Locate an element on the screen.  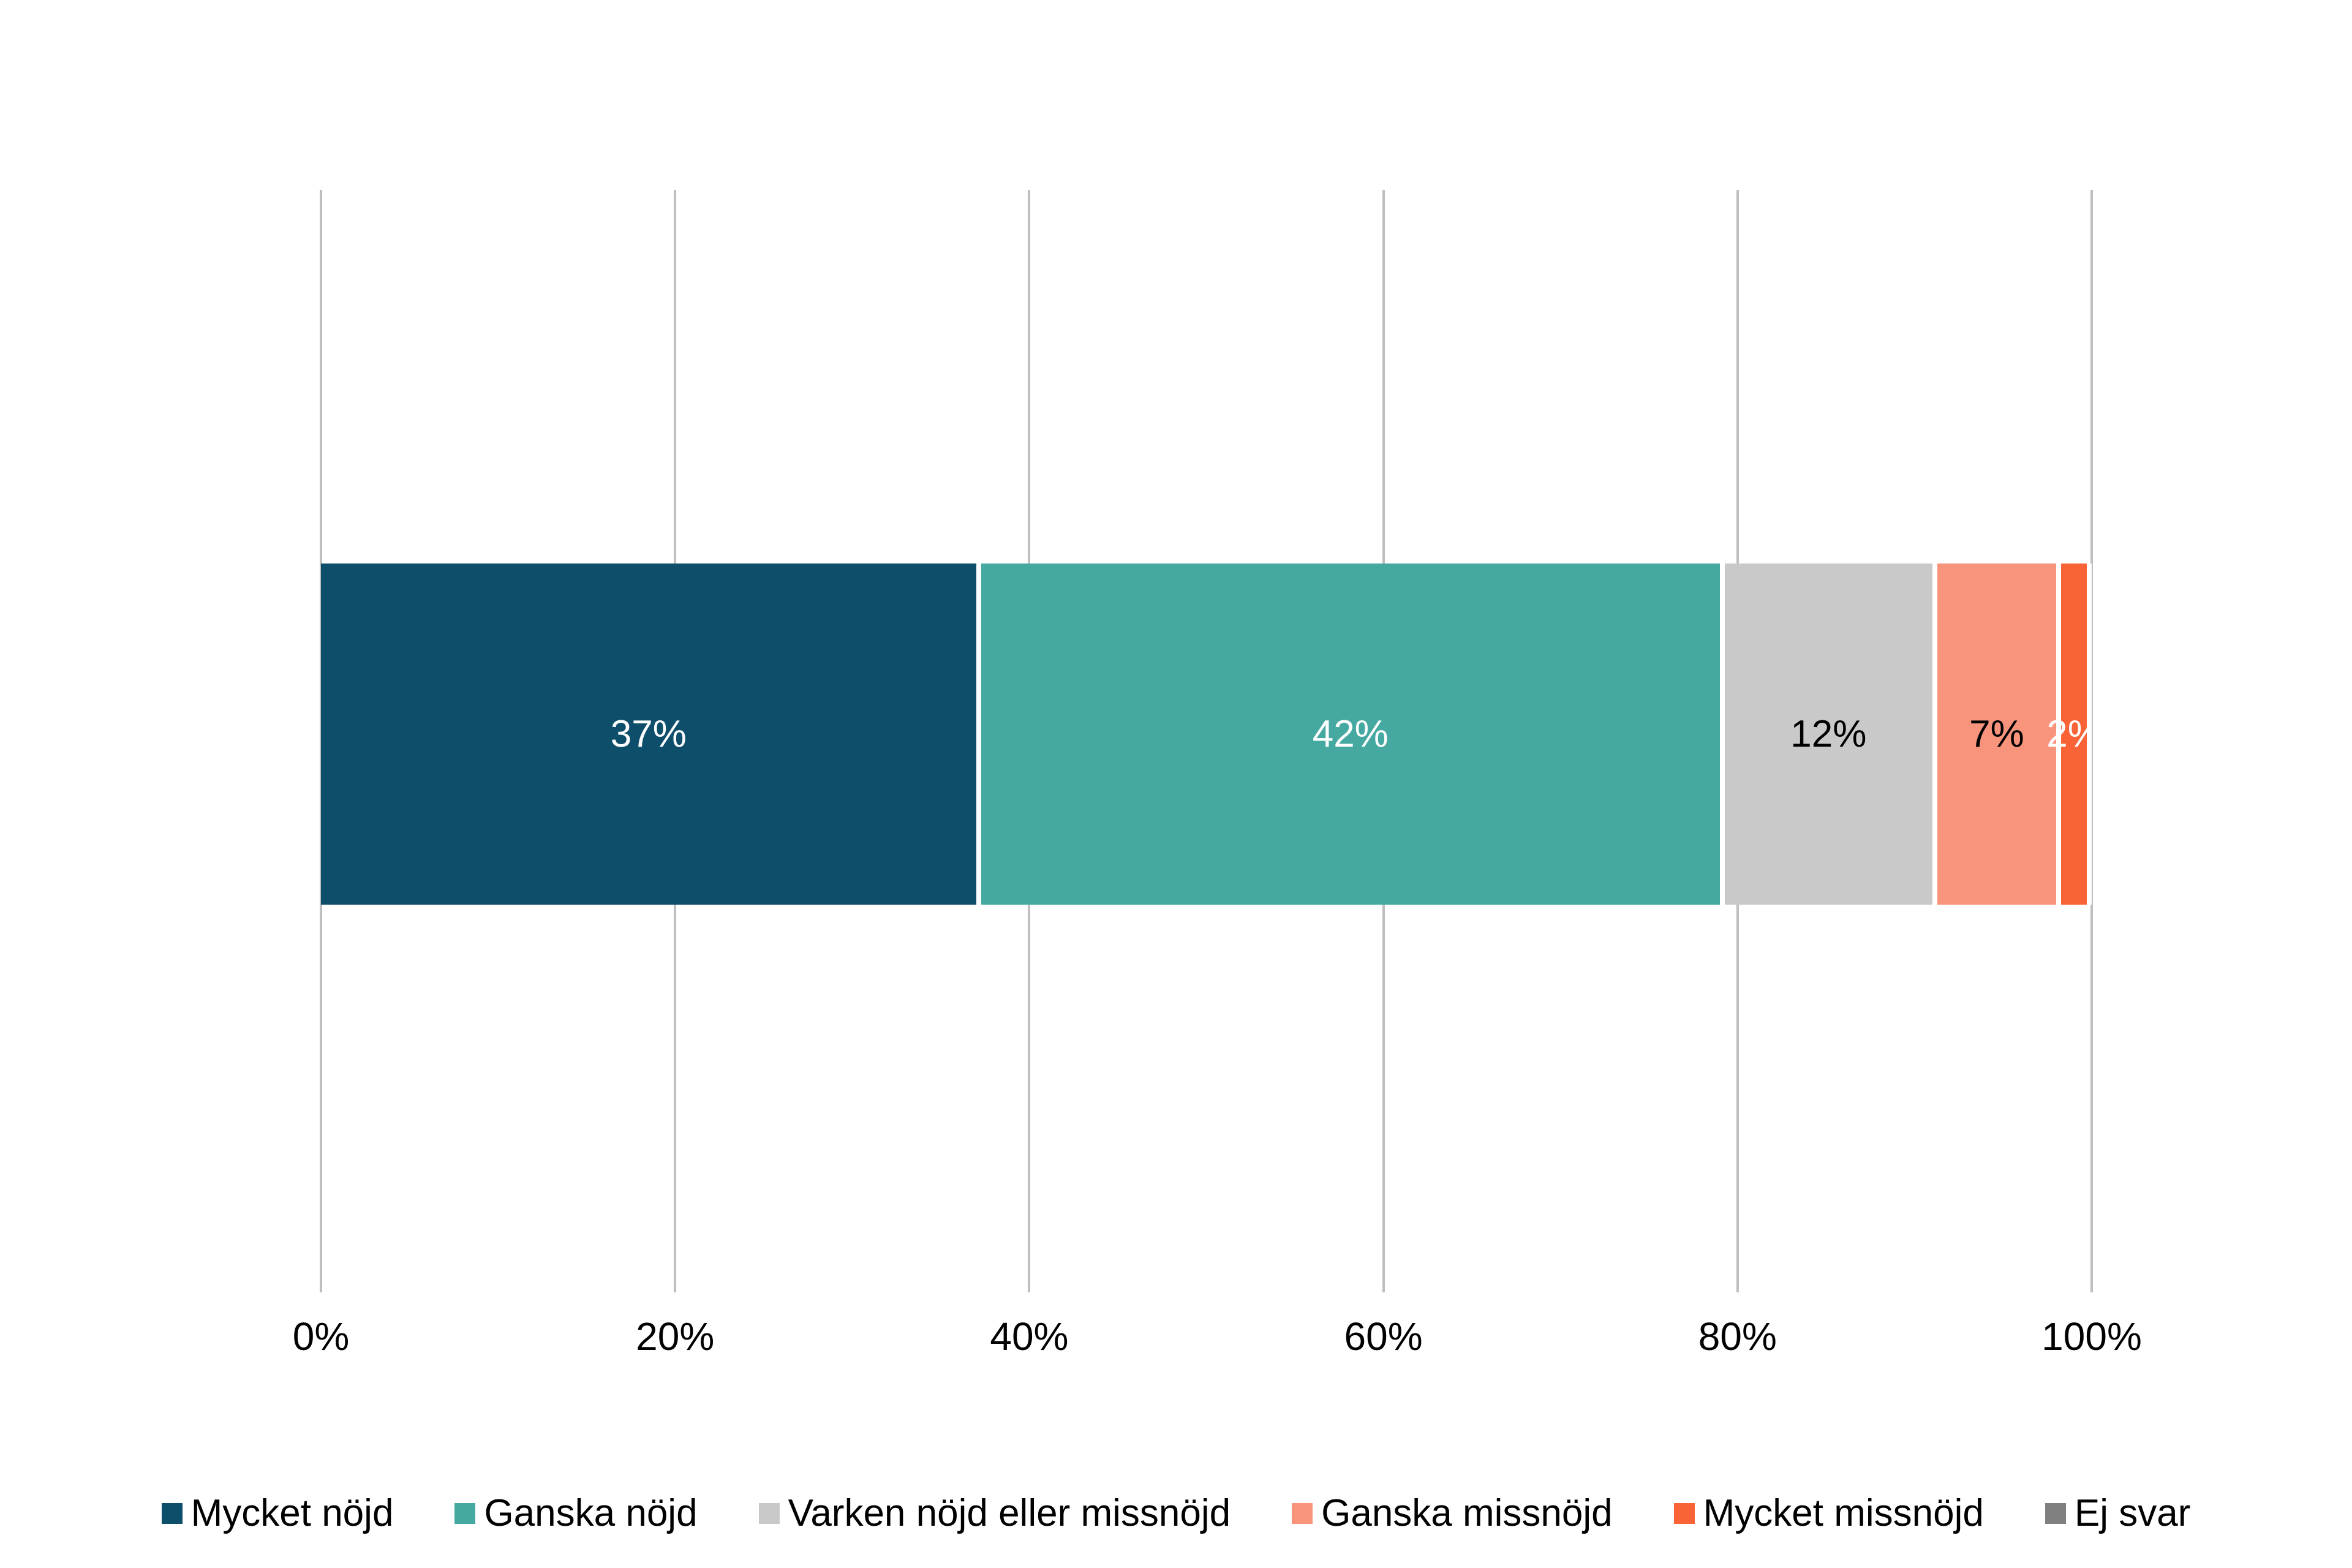
legend-swatch-ganska-nojd is located at coordinates (465, 1514).